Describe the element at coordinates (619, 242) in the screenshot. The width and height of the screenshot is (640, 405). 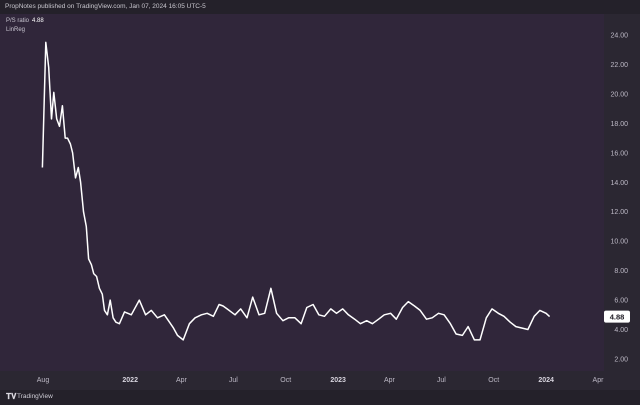
I see `y-tick-label: 10.00` at that location.